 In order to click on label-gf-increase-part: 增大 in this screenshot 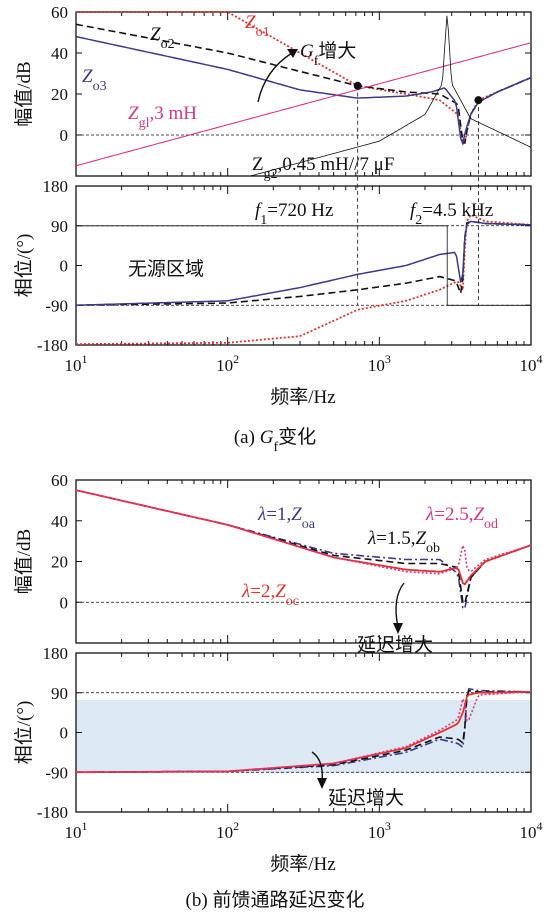, I will do `click(337, 51)`.